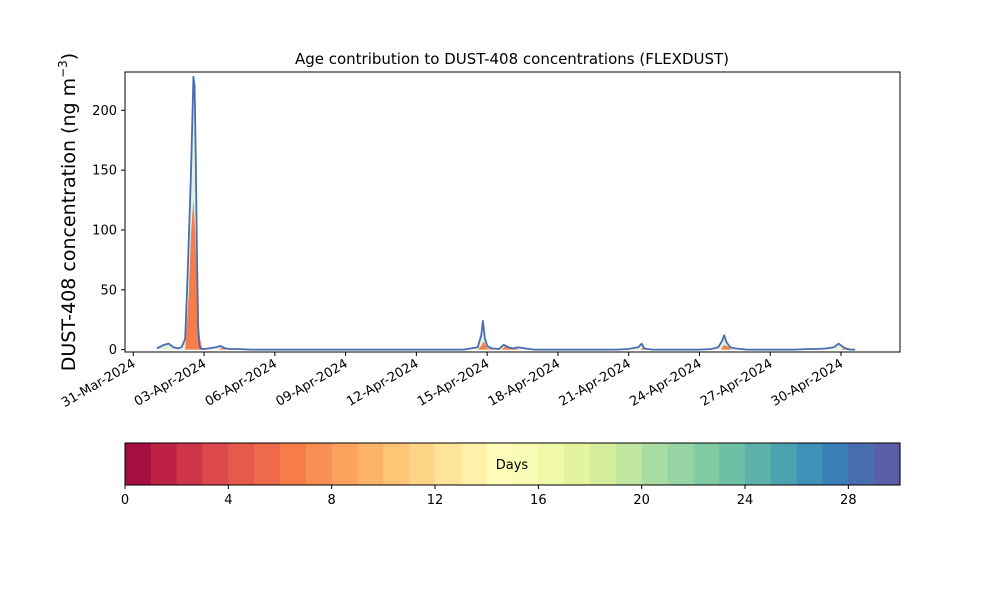 The width and height of the screenshot is (1000, 600). Describe the element at coordinates (68, 212) in the screenshot. I see `y-axis-label: DUST-408 concentration (ng m−3)` at that location.